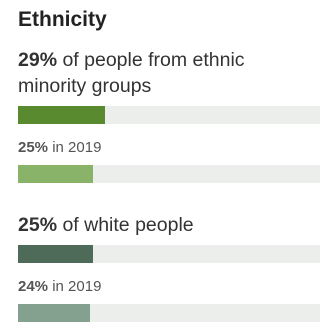 This screenshot has width=320, height=326. Describe the element at coordinates (131, 73) in the screenshot. I see `group-label: of people from ethnic minority groups` at that location.